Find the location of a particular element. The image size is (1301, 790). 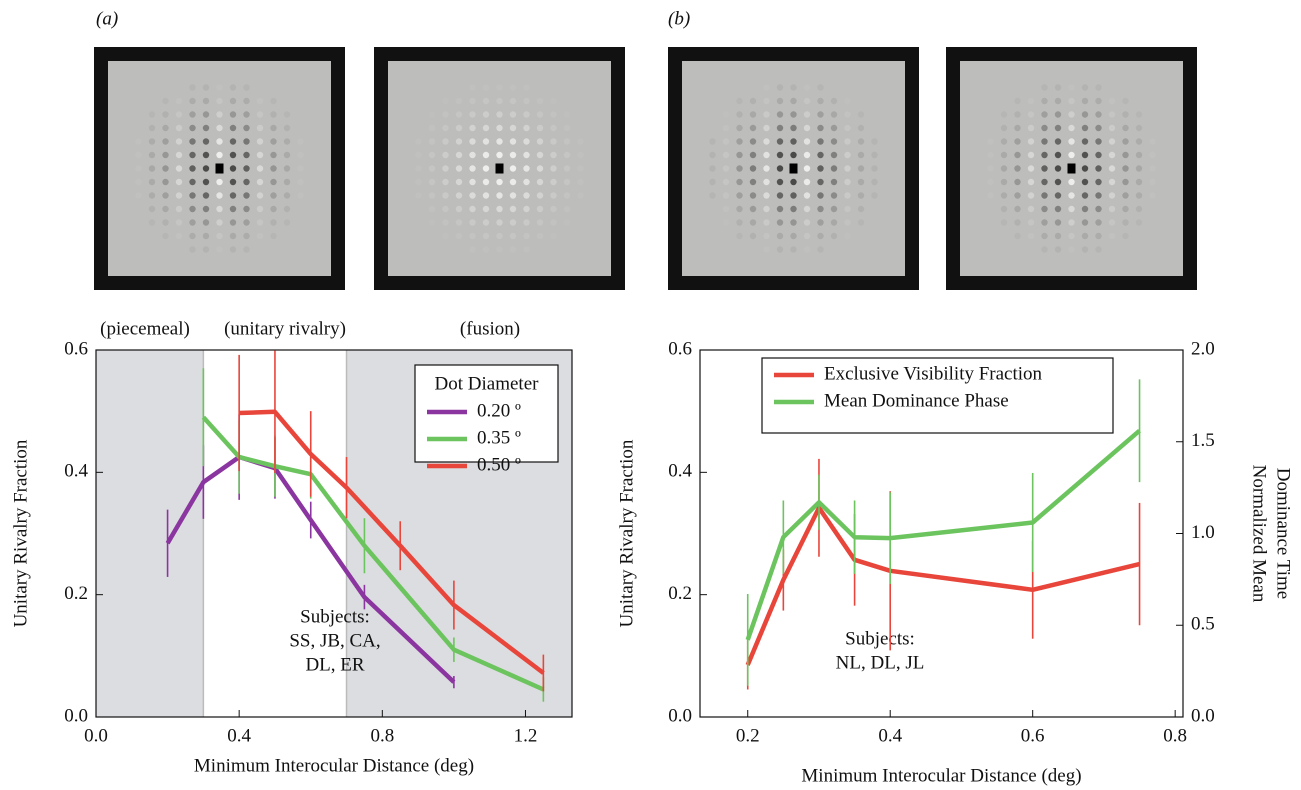

x-tick-label: 1.2 is located at coordinates (526, 735).